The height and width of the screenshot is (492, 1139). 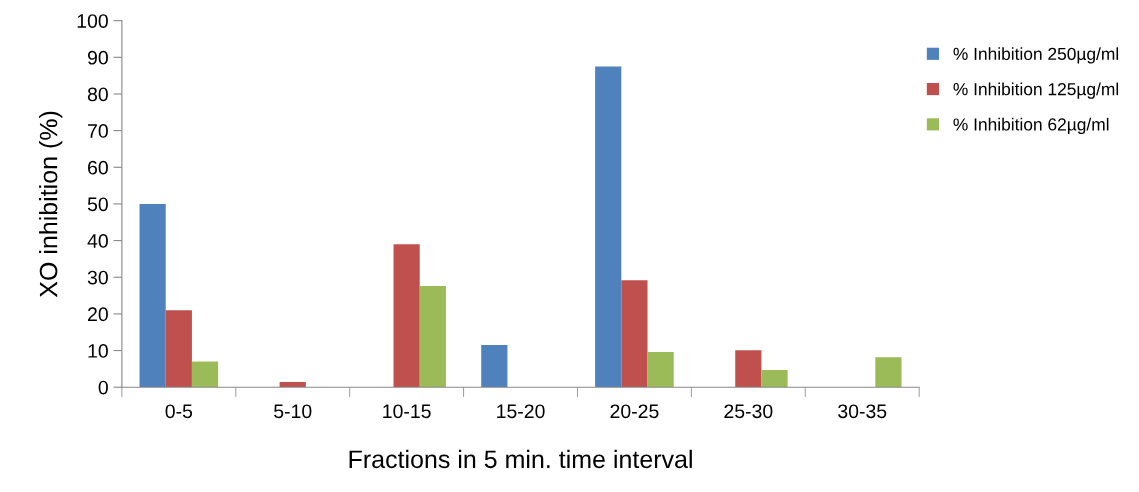 What do you see at coordinates (748, 411) in the screenshot?
I see `x-tick-label: 25-30` at bounding box center [748, 411].